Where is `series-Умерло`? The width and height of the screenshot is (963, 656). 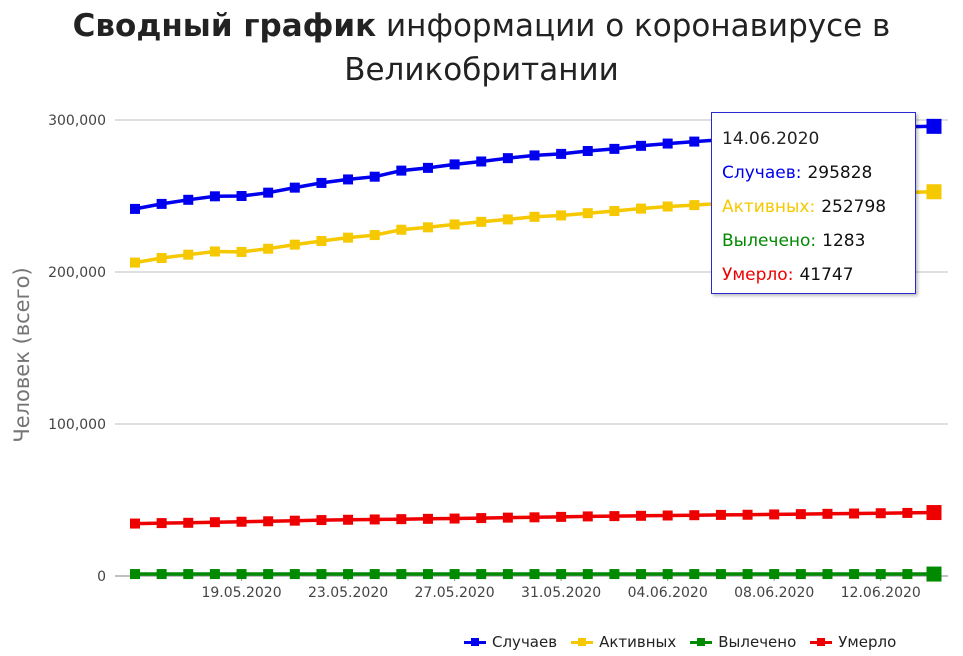
series-Умерло is located at coordinates (536, 517).